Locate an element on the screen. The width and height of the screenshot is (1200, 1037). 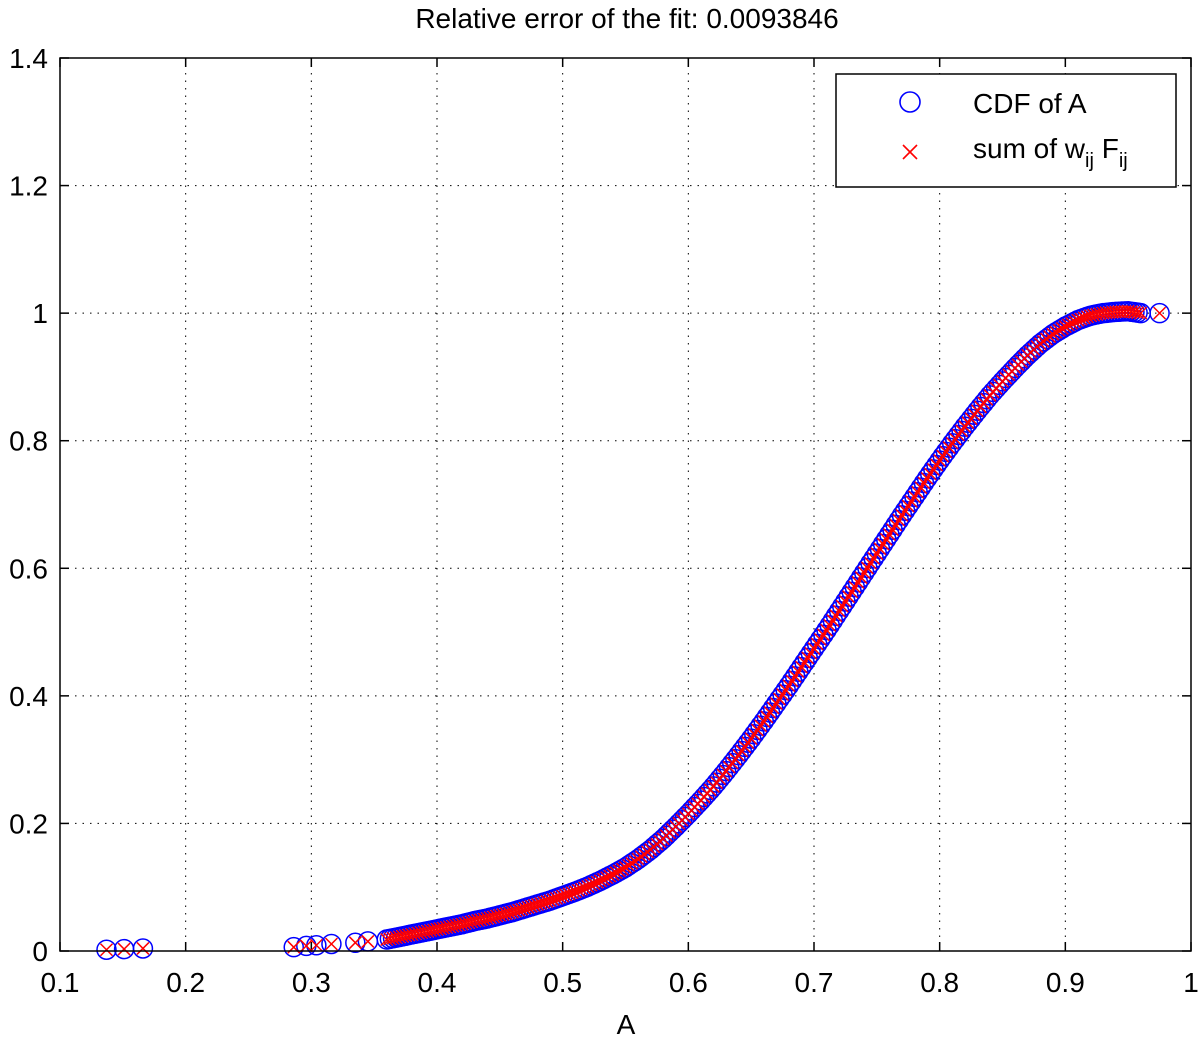
y-tick-label: 1.2 is located at coordinates (28, 186).